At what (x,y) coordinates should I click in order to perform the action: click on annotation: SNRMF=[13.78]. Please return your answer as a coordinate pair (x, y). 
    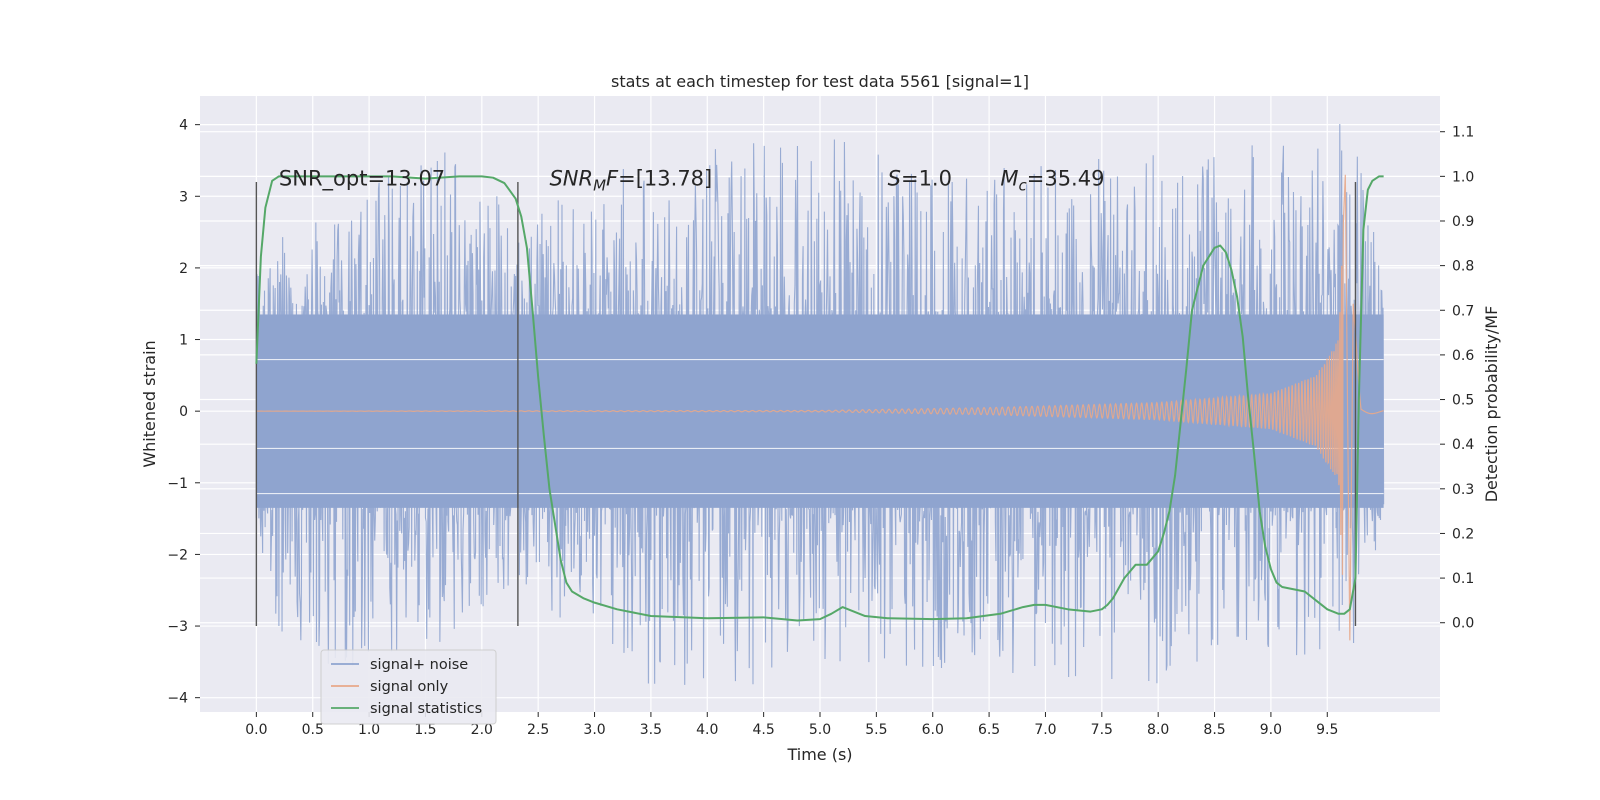
    Looking at the image, I should click on (630, 181).